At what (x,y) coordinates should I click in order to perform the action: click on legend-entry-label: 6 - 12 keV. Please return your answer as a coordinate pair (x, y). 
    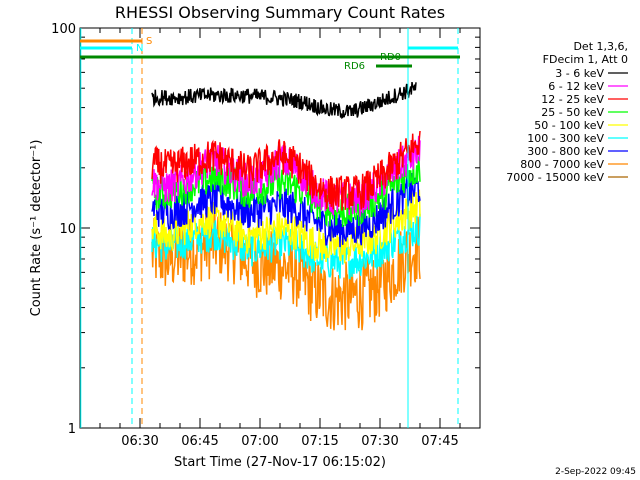
    Looking at the image, I should click on (576, 86).